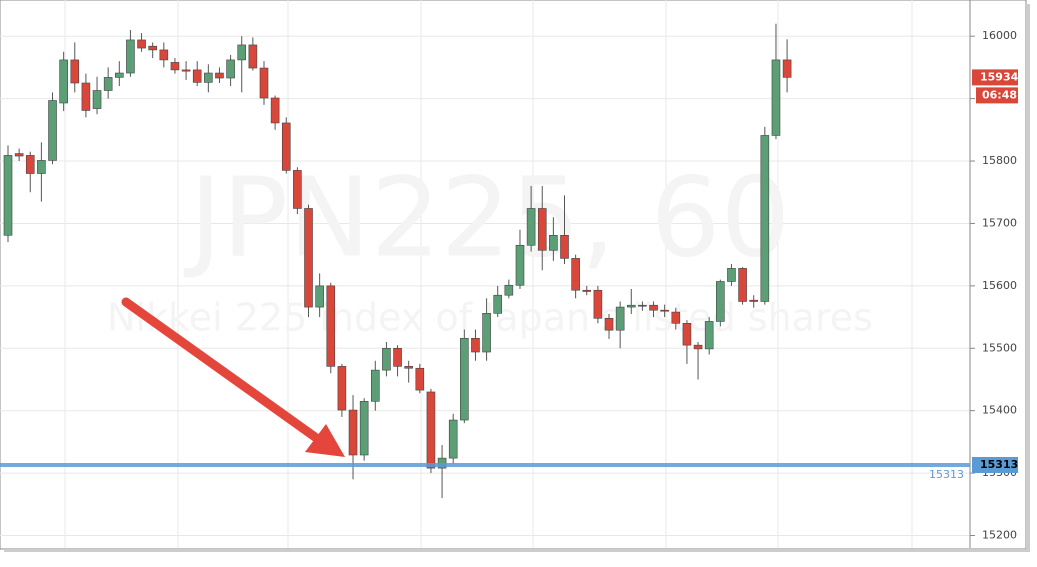 Image resolution: width=1037 pixels, height=567 pixels. What do you see at coordinates (999, 410) in the screenshot?
I see `y-tick-label: 15400` at bounding box center [999, 410].